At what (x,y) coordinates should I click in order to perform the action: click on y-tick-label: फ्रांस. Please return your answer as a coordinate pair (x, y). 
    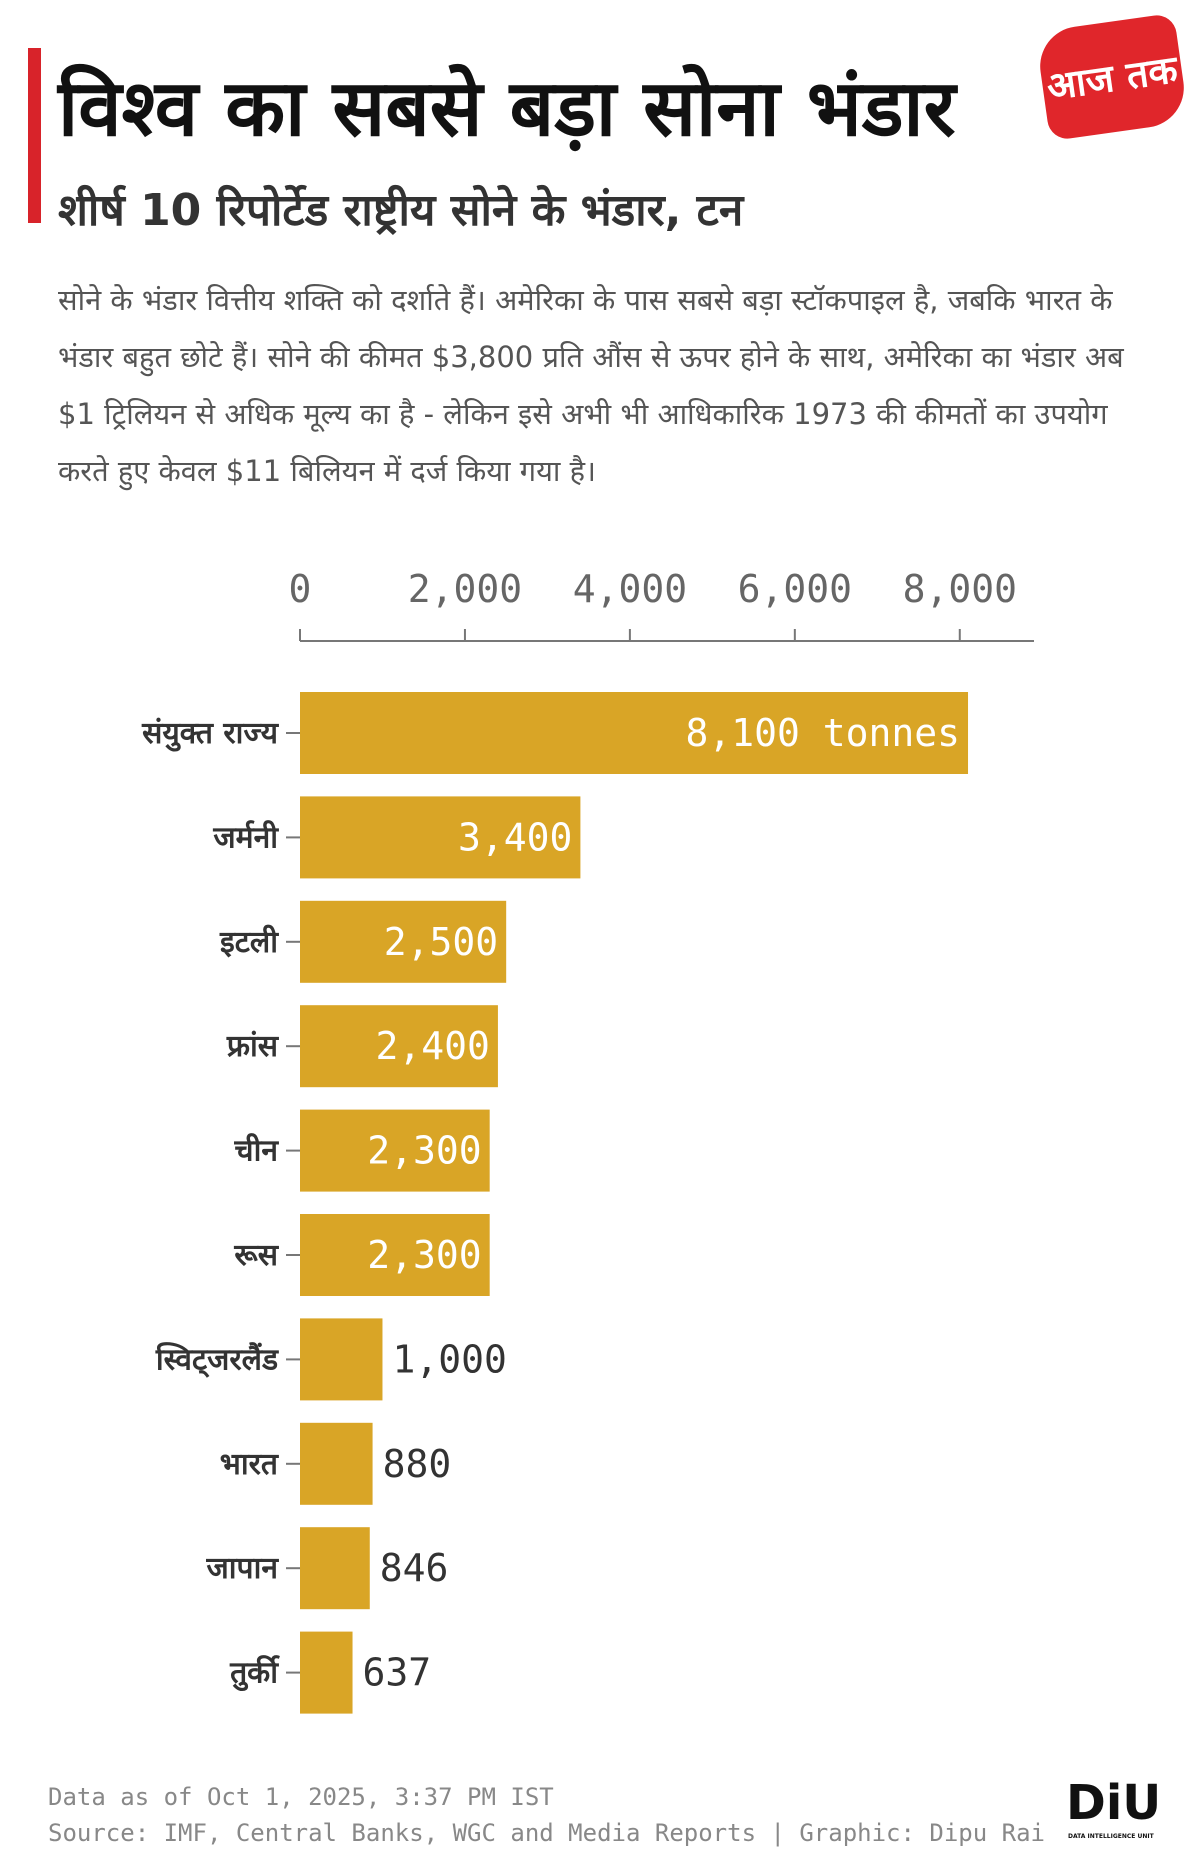
    Looking at the image, I should click on (253, 1046).